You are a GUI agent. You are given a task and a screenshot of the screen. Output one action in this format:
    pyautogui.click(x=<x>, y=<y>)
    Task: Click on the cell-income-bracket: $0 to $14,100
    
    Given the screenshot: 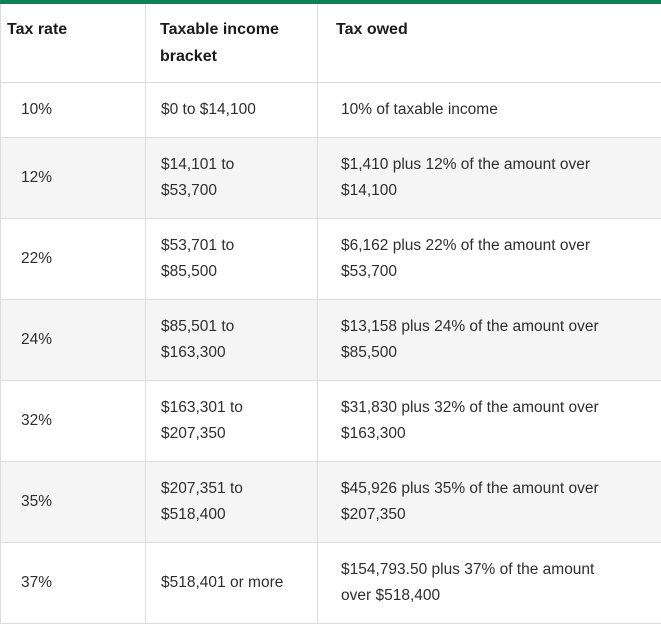 What is the action you would take?
    pyautogui.click(x=231, y=110)
    